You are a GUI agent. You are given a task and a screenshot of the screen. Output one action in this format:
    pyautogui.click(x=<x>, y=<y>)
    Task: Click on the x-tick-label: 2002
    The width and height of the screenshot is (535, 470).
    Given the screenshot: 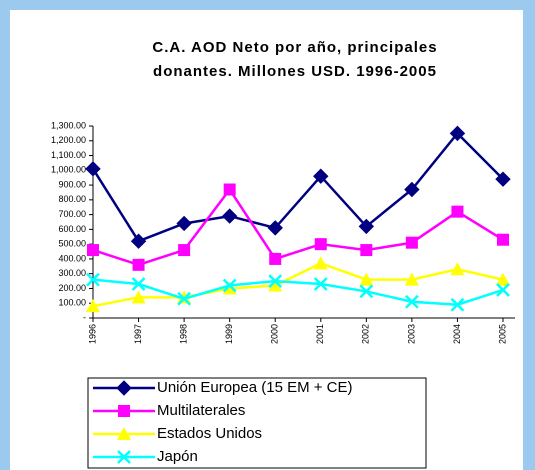 What is the action you would take?
    pyautogui.click(x=366, y=334)
    